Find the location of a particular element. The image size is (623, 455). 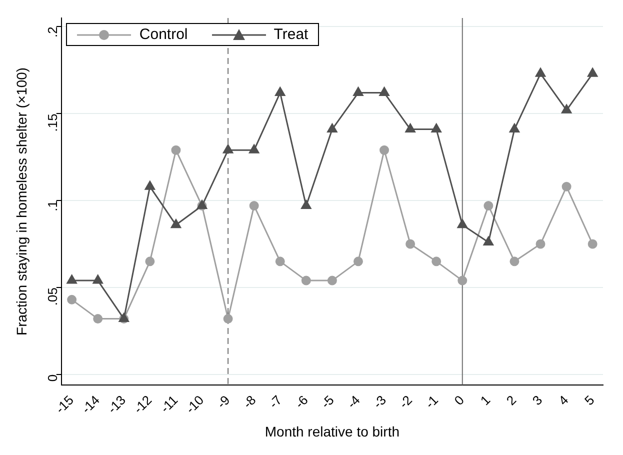

x-tick-label: -11 is located at coordinates (169, 404).